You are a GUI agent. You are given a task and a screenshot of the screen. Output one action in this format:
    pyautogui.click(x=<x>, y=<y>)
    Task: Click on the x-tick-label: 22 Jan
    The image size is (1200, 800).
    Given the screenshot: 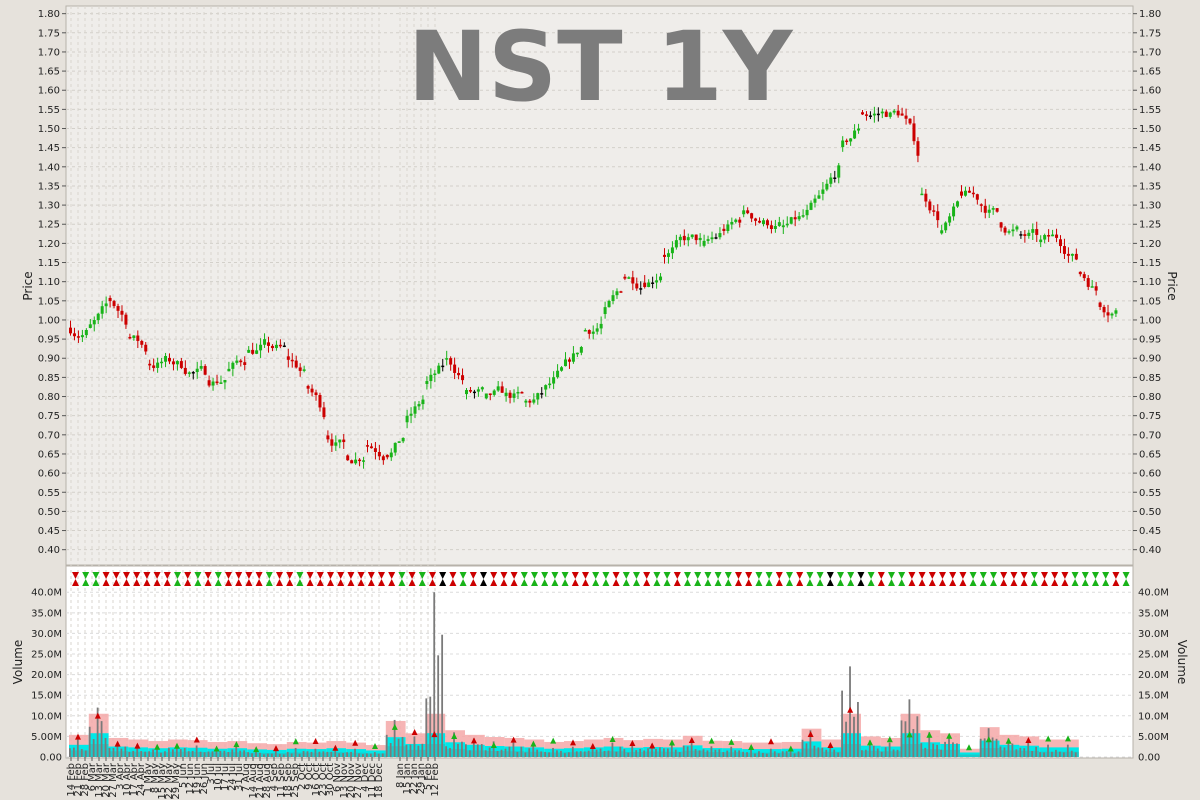 What is the action you would take?
    pyautogui.click(x=414, y=778)
    